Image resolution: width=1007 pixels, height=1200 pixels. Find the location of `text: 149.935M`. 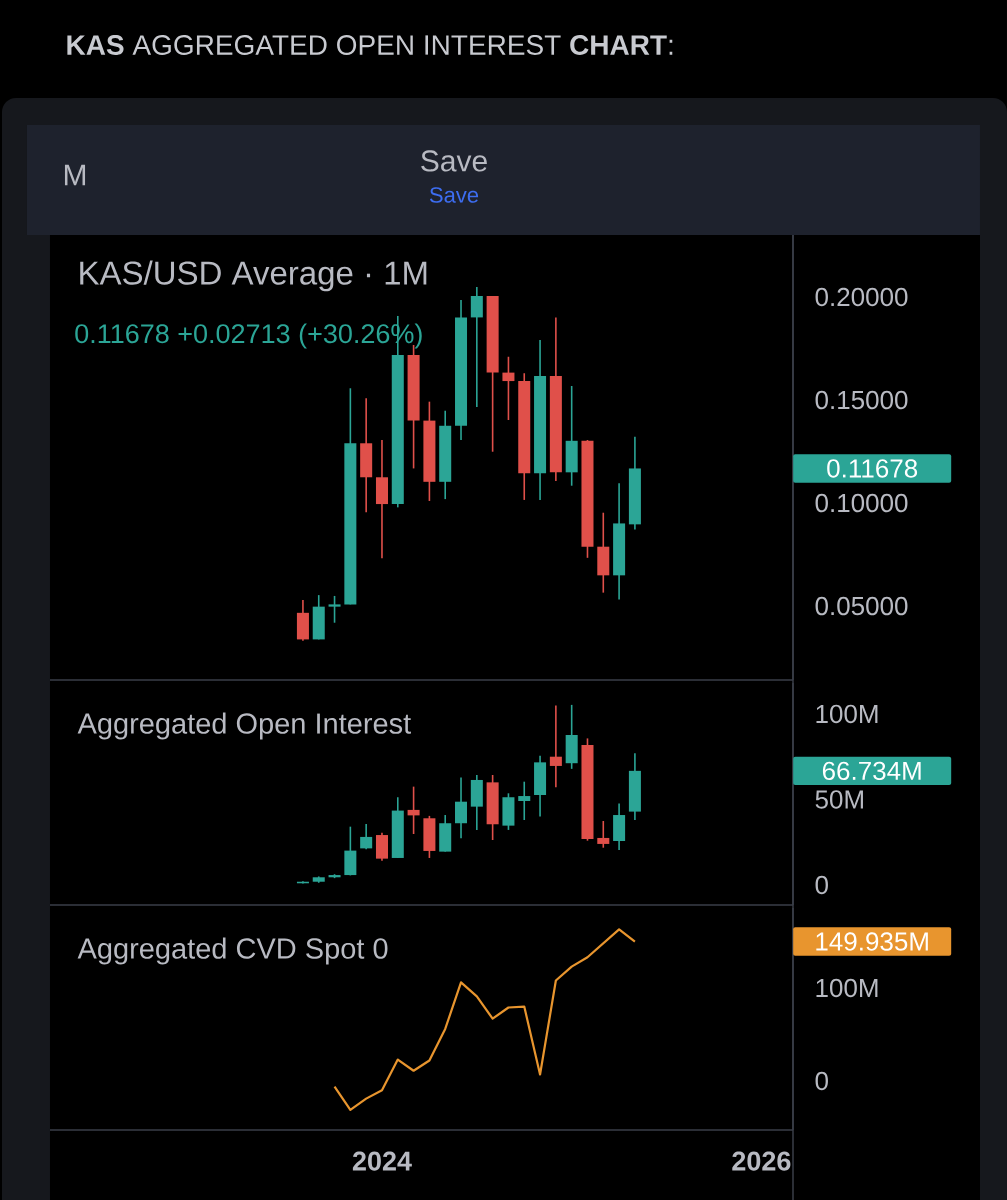

text: 149.935M is located at coordinates (872, 941).